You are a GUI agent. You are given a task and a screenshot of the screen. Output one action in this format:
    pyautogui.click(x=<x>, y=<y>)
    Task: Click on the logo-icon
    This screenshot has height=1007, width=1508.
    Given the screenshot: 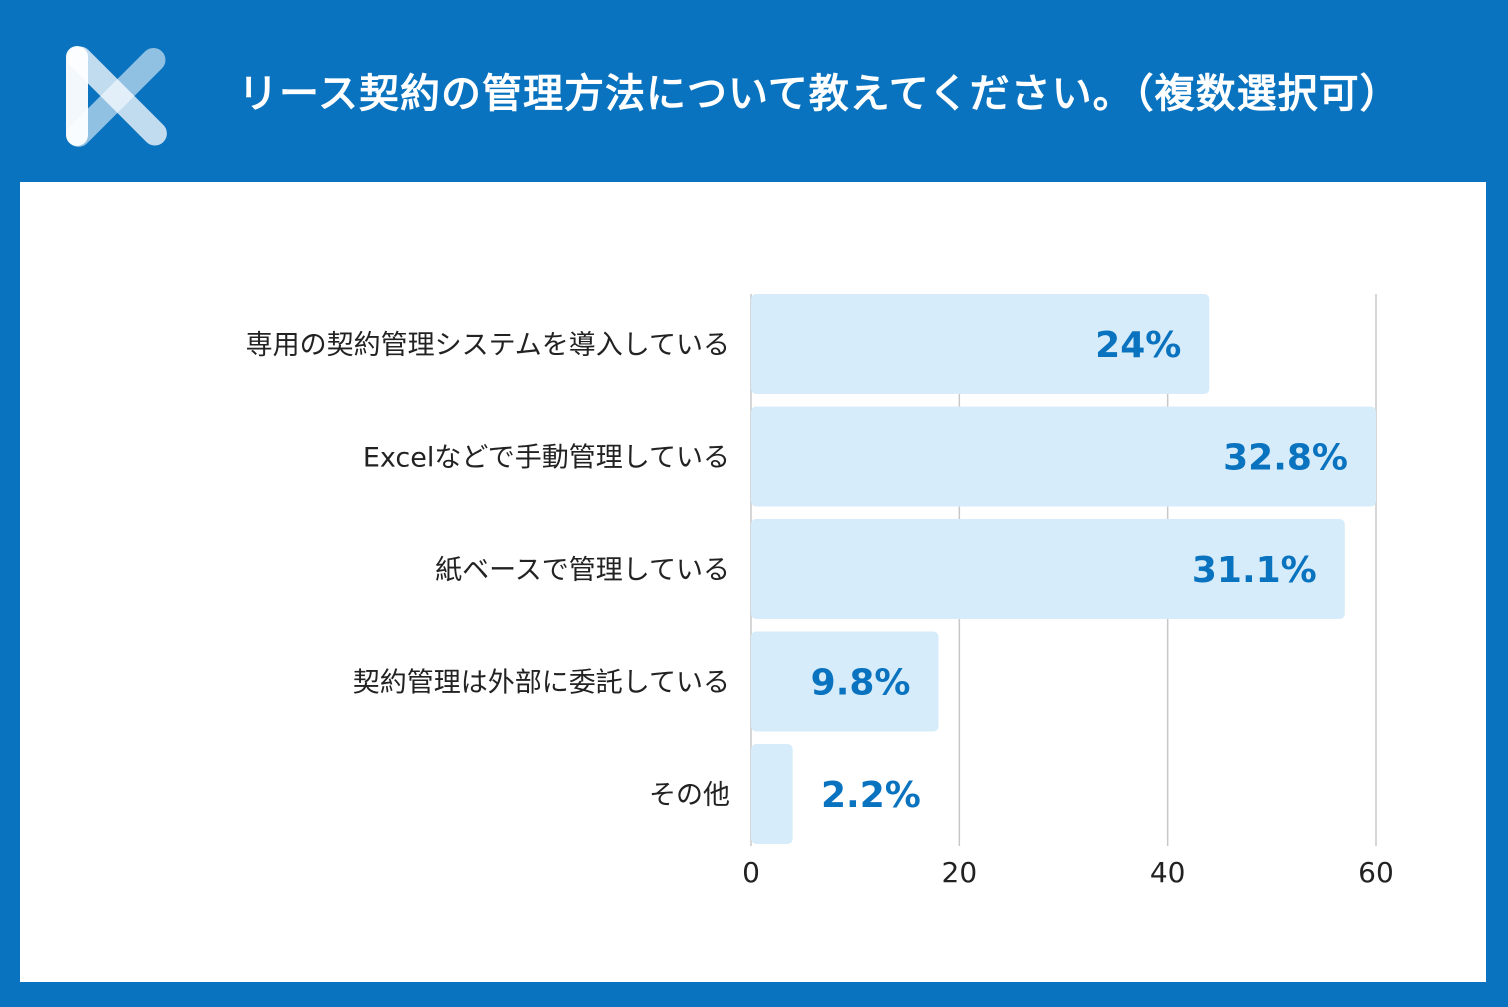 What is the action you would take?
    pyautogui.click(x=116, y=96)
    